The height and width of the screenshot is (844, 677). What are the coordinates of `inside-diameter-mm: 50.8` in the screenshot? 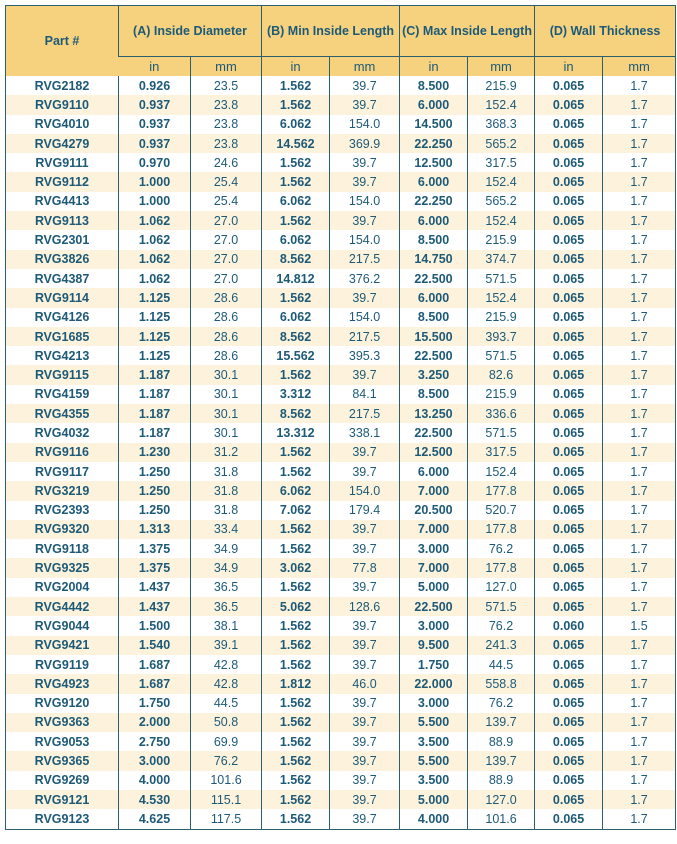 It's located at (225, 722).